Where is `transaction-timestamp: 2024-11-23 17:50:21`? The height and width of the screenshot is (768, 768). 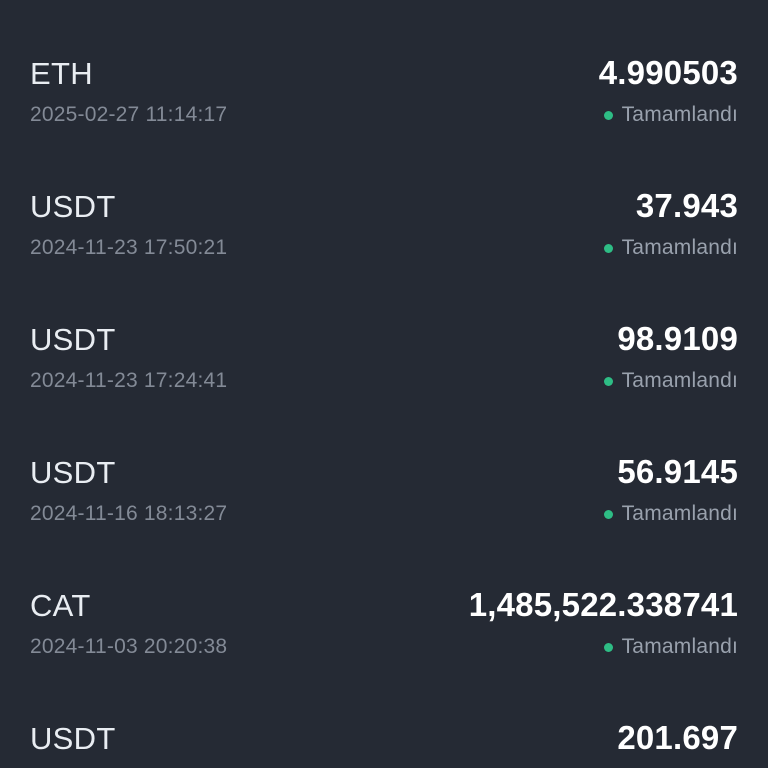 transaction-timestamp: 2024-11-23 17:50:21 is located at coordinates (129, 247).